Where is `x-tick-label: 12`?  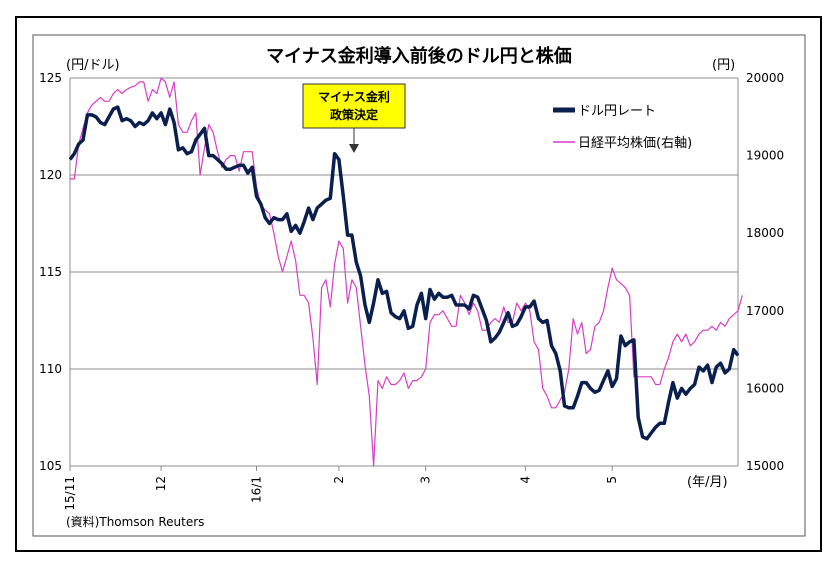 x-tick-label: 12 is located at coordinates (161, 483).